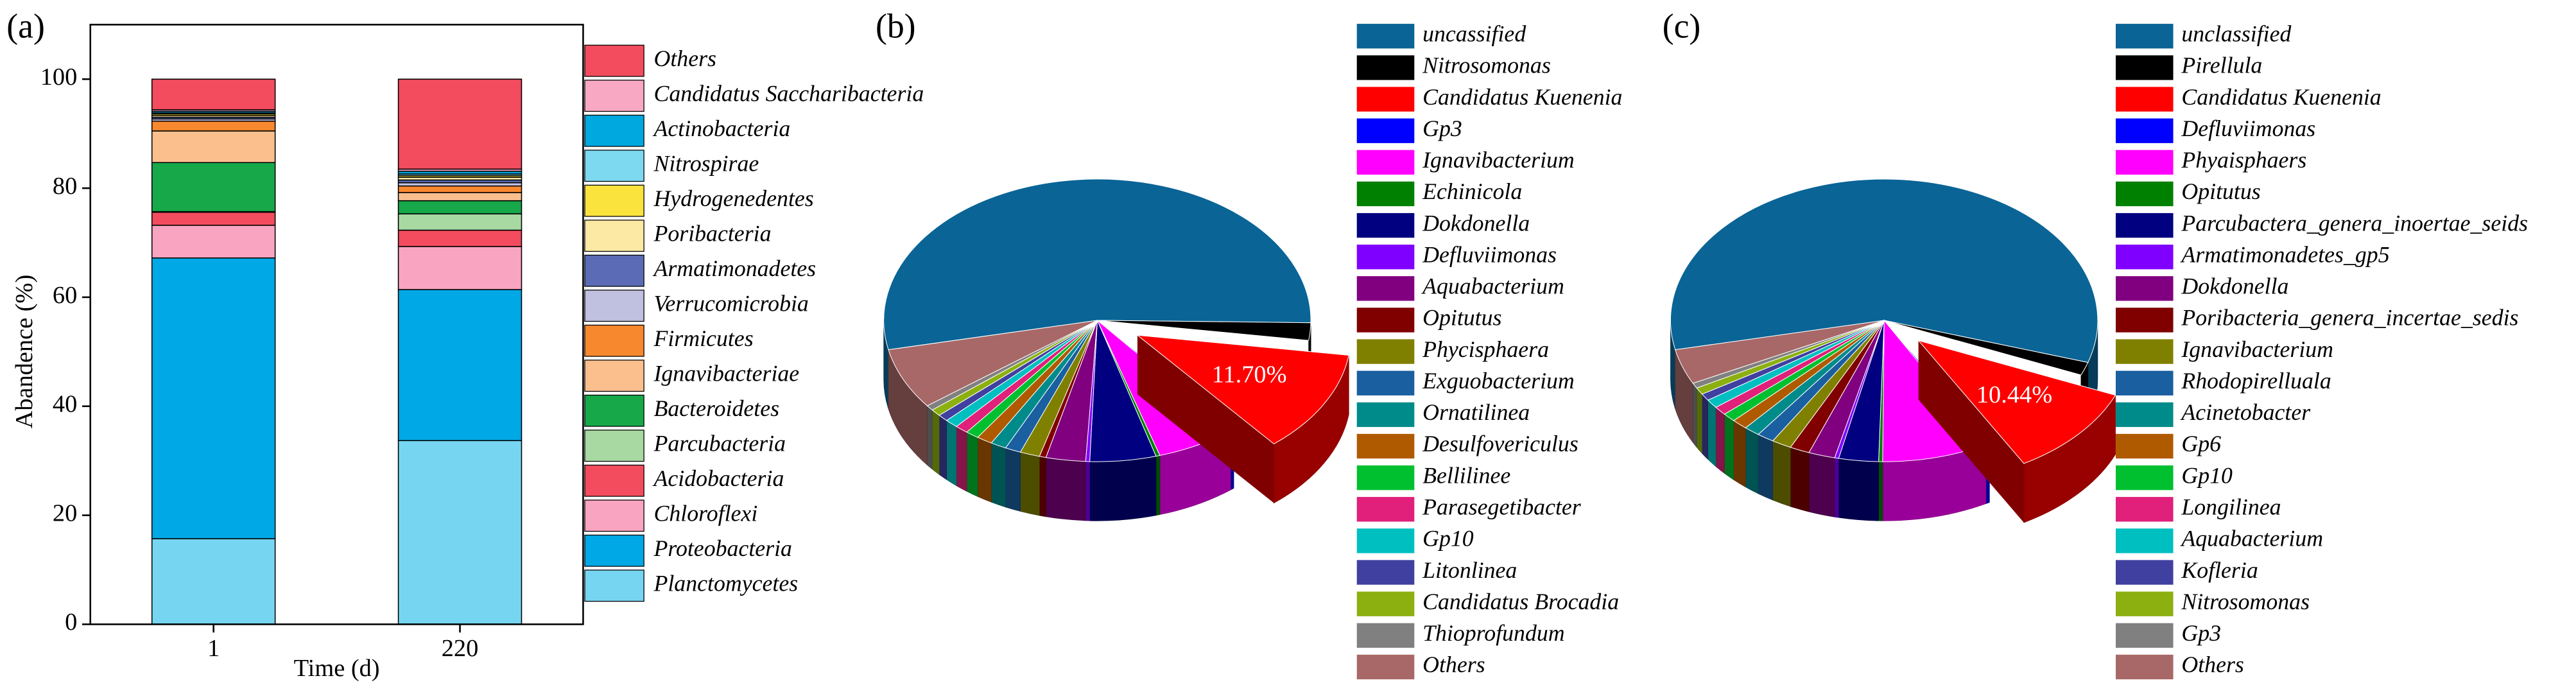 This screenshot has width=2576, height=694. I want to click on legend-label: Longilinea, so click(2231, 507).